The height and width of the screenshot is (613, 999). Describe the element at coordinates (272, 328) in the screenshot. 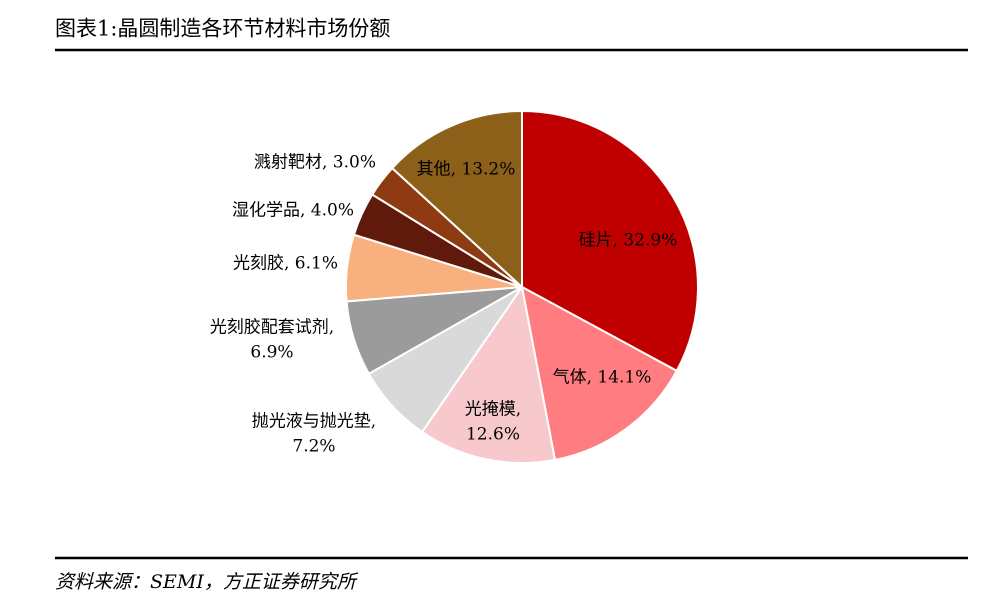

I see `slice-label: 光刻胶配套试剂,` at that location.